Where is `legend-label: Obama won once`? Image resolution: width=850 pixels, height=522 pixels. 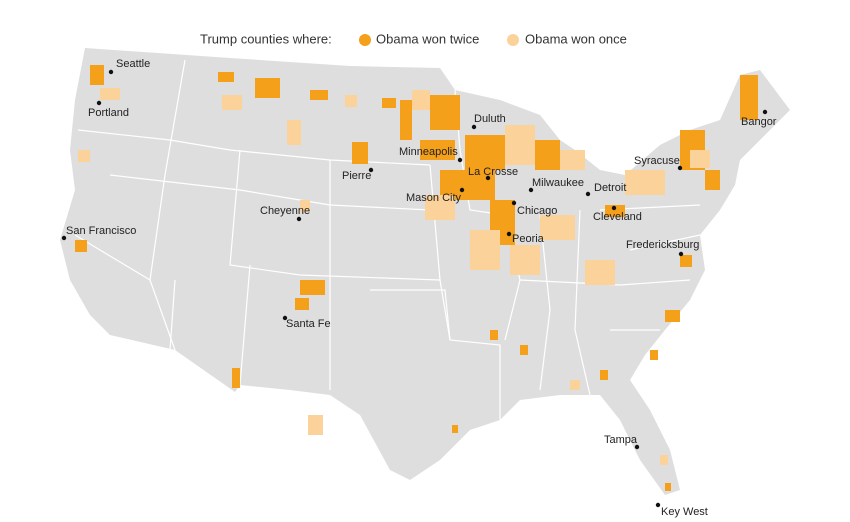
legend-label: Obama won once is located at coordinates (576, 38).